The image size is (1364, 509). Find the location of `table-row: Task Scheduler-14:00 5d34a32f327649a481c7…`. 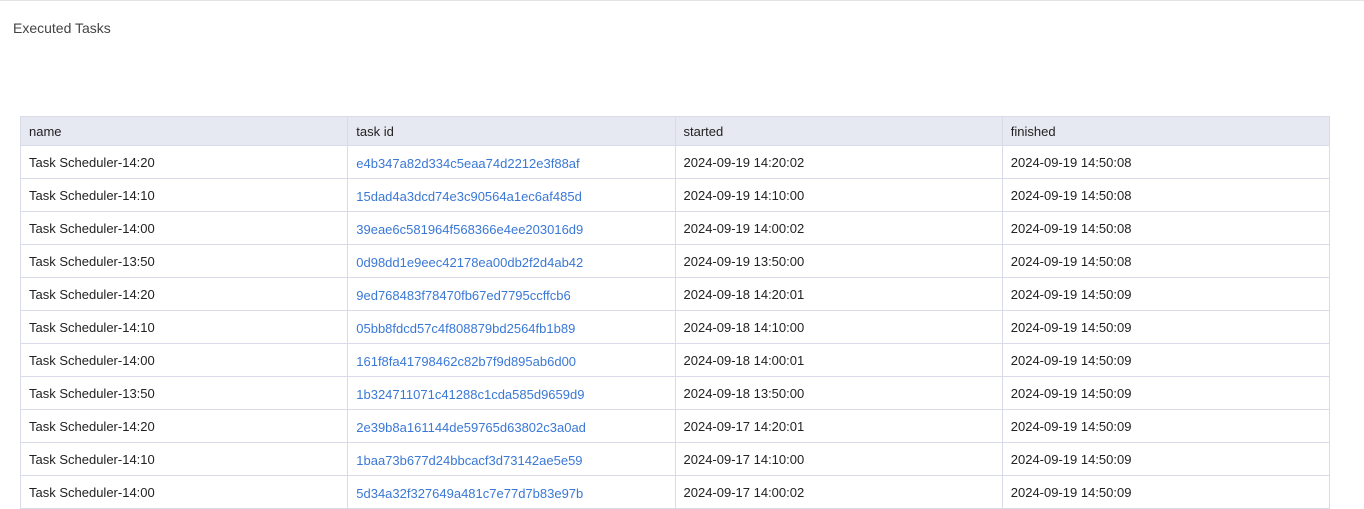

table-row: Task Scheduler-14:00 5d34a32f327649a481c7… is located at coordinates (675, 492).